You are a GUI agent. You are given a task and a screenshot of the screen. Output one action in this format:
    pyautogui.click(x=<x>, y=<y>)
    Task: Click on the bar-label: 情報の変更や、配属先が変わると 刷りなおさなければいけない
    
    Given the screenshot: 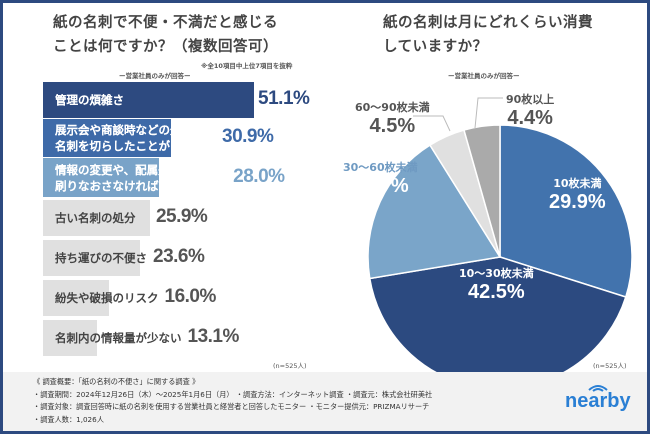 What is the action you would take?
    pyautogui.click(x=141, y=177)
    